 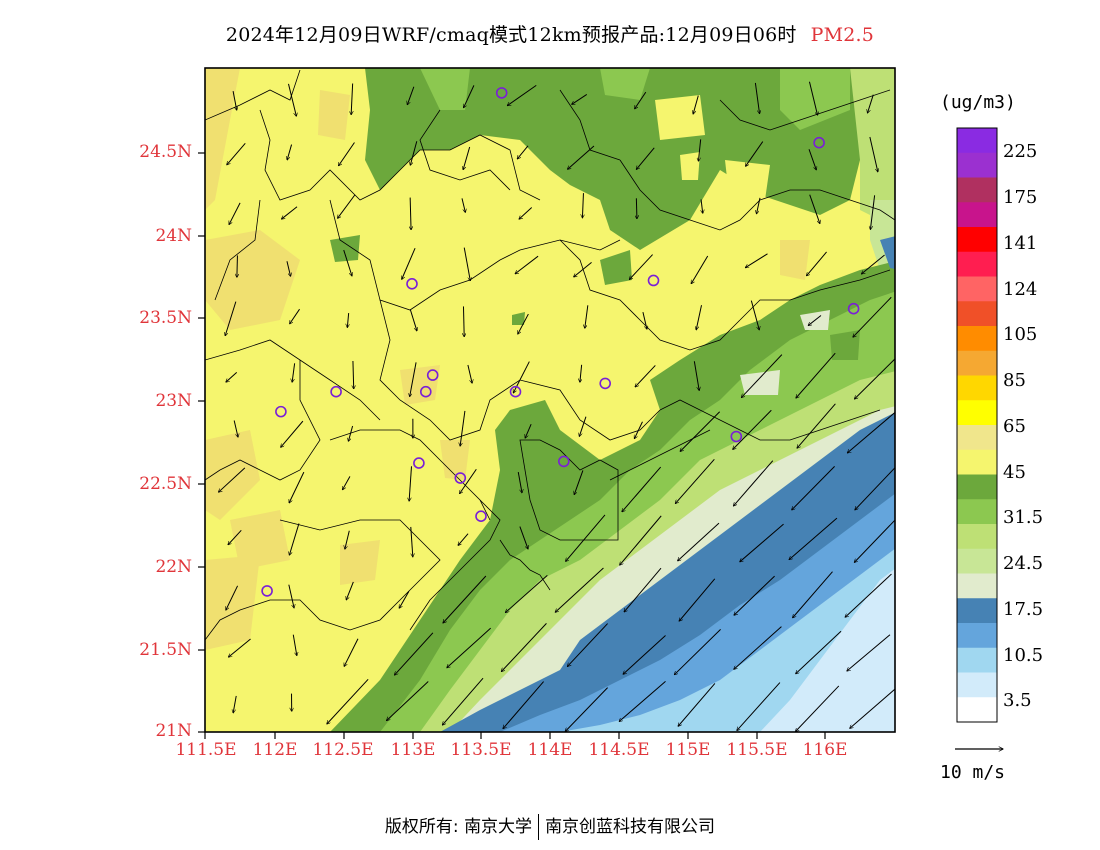 What do you see at coordinates (1014, 380) in the screenshot?
I see `colorbar-label: 85` at bounding box center [1014, 380].